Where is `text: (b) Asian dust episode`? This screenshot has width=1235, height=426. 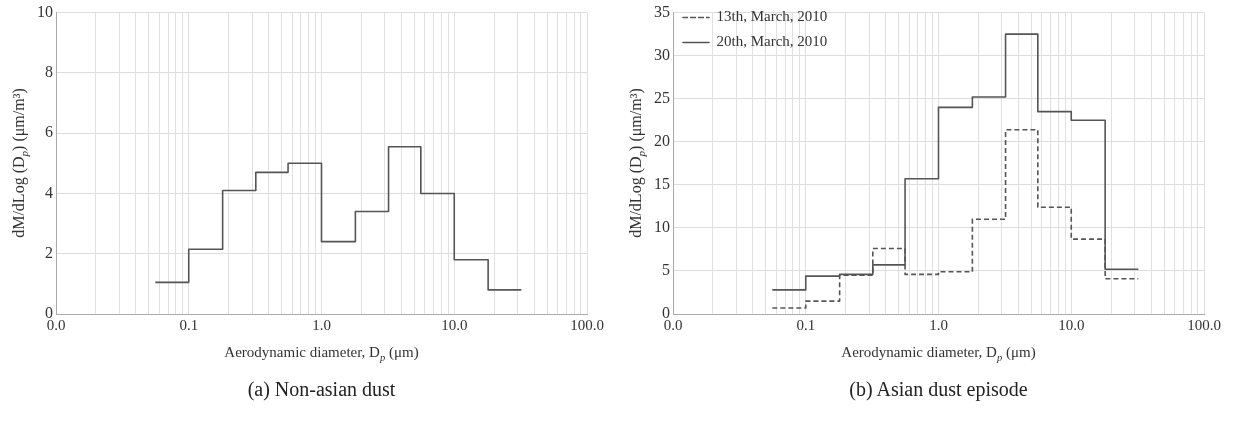 text: (b) Asian dust episode is located at coordinates (938, 389).